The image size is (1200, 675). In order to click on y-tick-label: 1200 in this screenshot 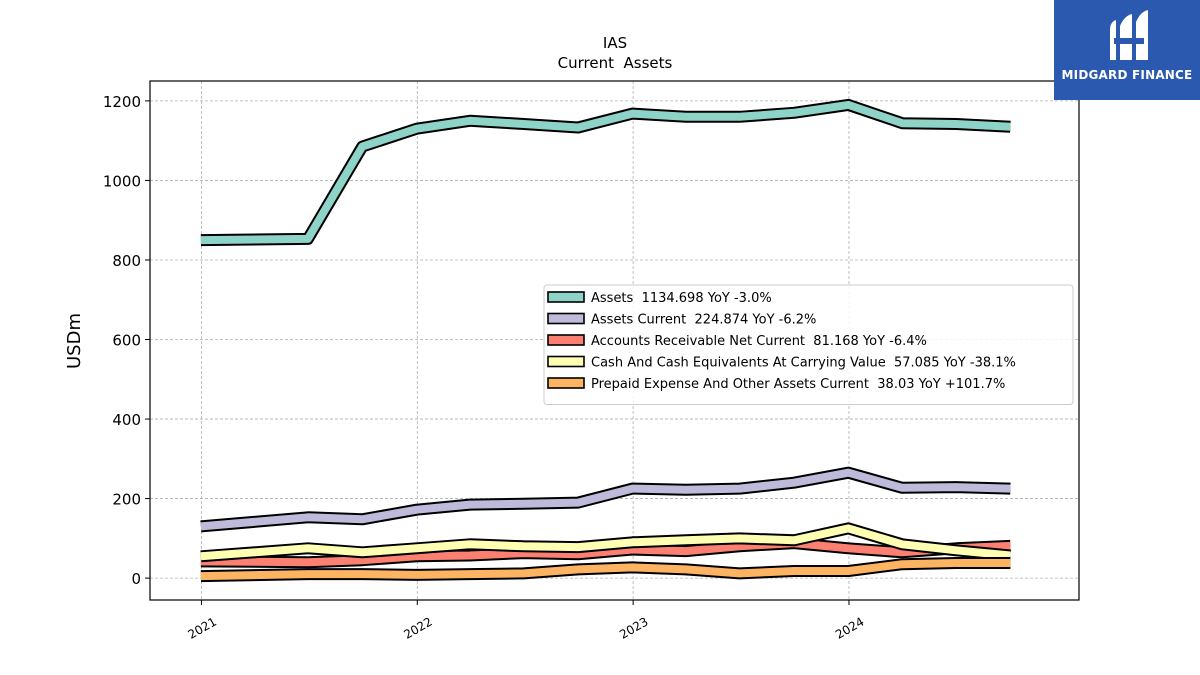, I will do `click(122, 102)`.